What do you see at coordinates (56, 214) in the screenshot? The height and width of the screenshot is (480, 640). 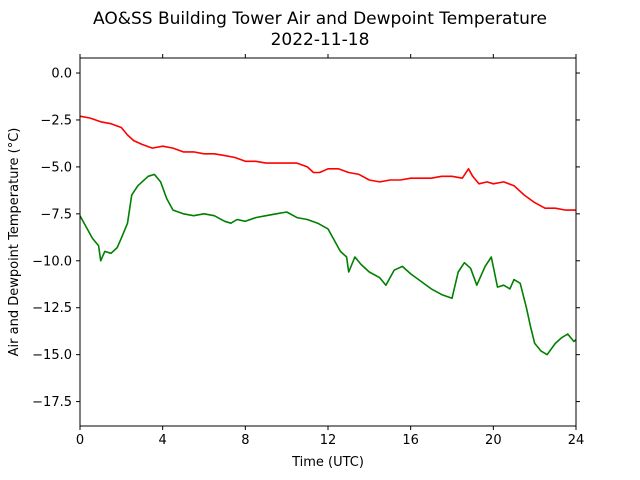 I see `y-tick-label: −7.5` at bounding box center [56, 214].